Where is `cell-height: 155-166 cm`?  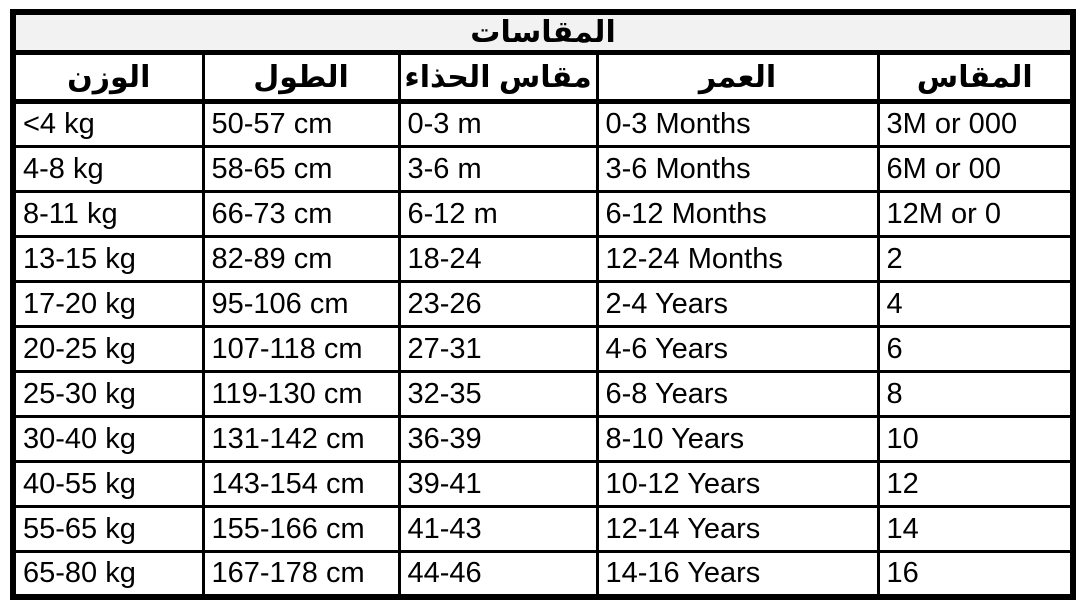 cell-height: 155-166 cm is located at coordinates (301, 529).